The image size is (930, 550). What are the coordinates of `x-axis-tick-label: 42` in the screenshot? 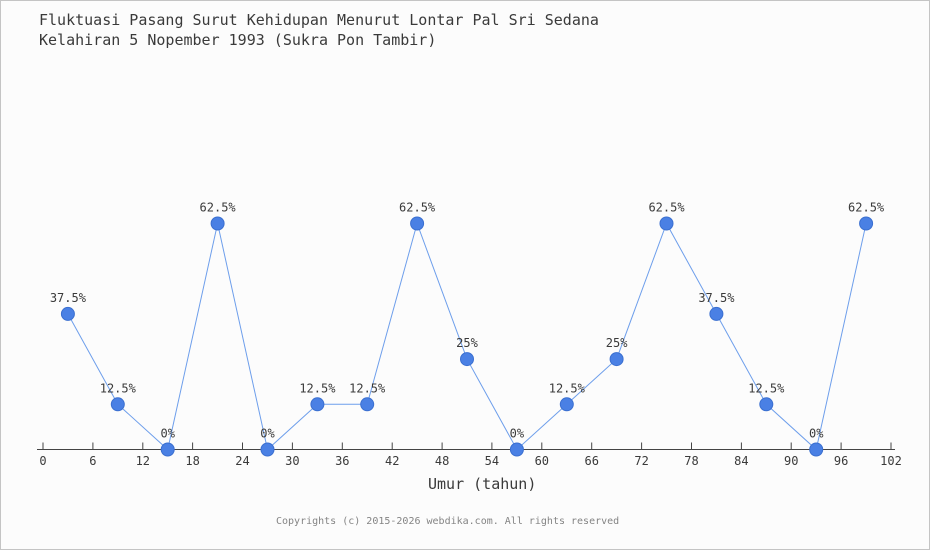 It's located at (392, 461).